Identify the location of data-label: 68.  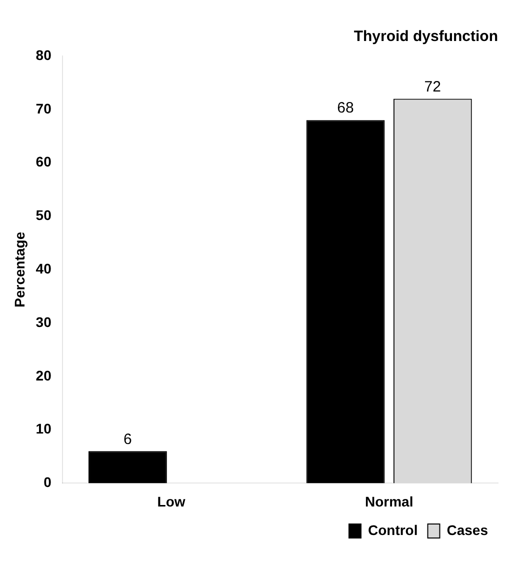
(345, 108).